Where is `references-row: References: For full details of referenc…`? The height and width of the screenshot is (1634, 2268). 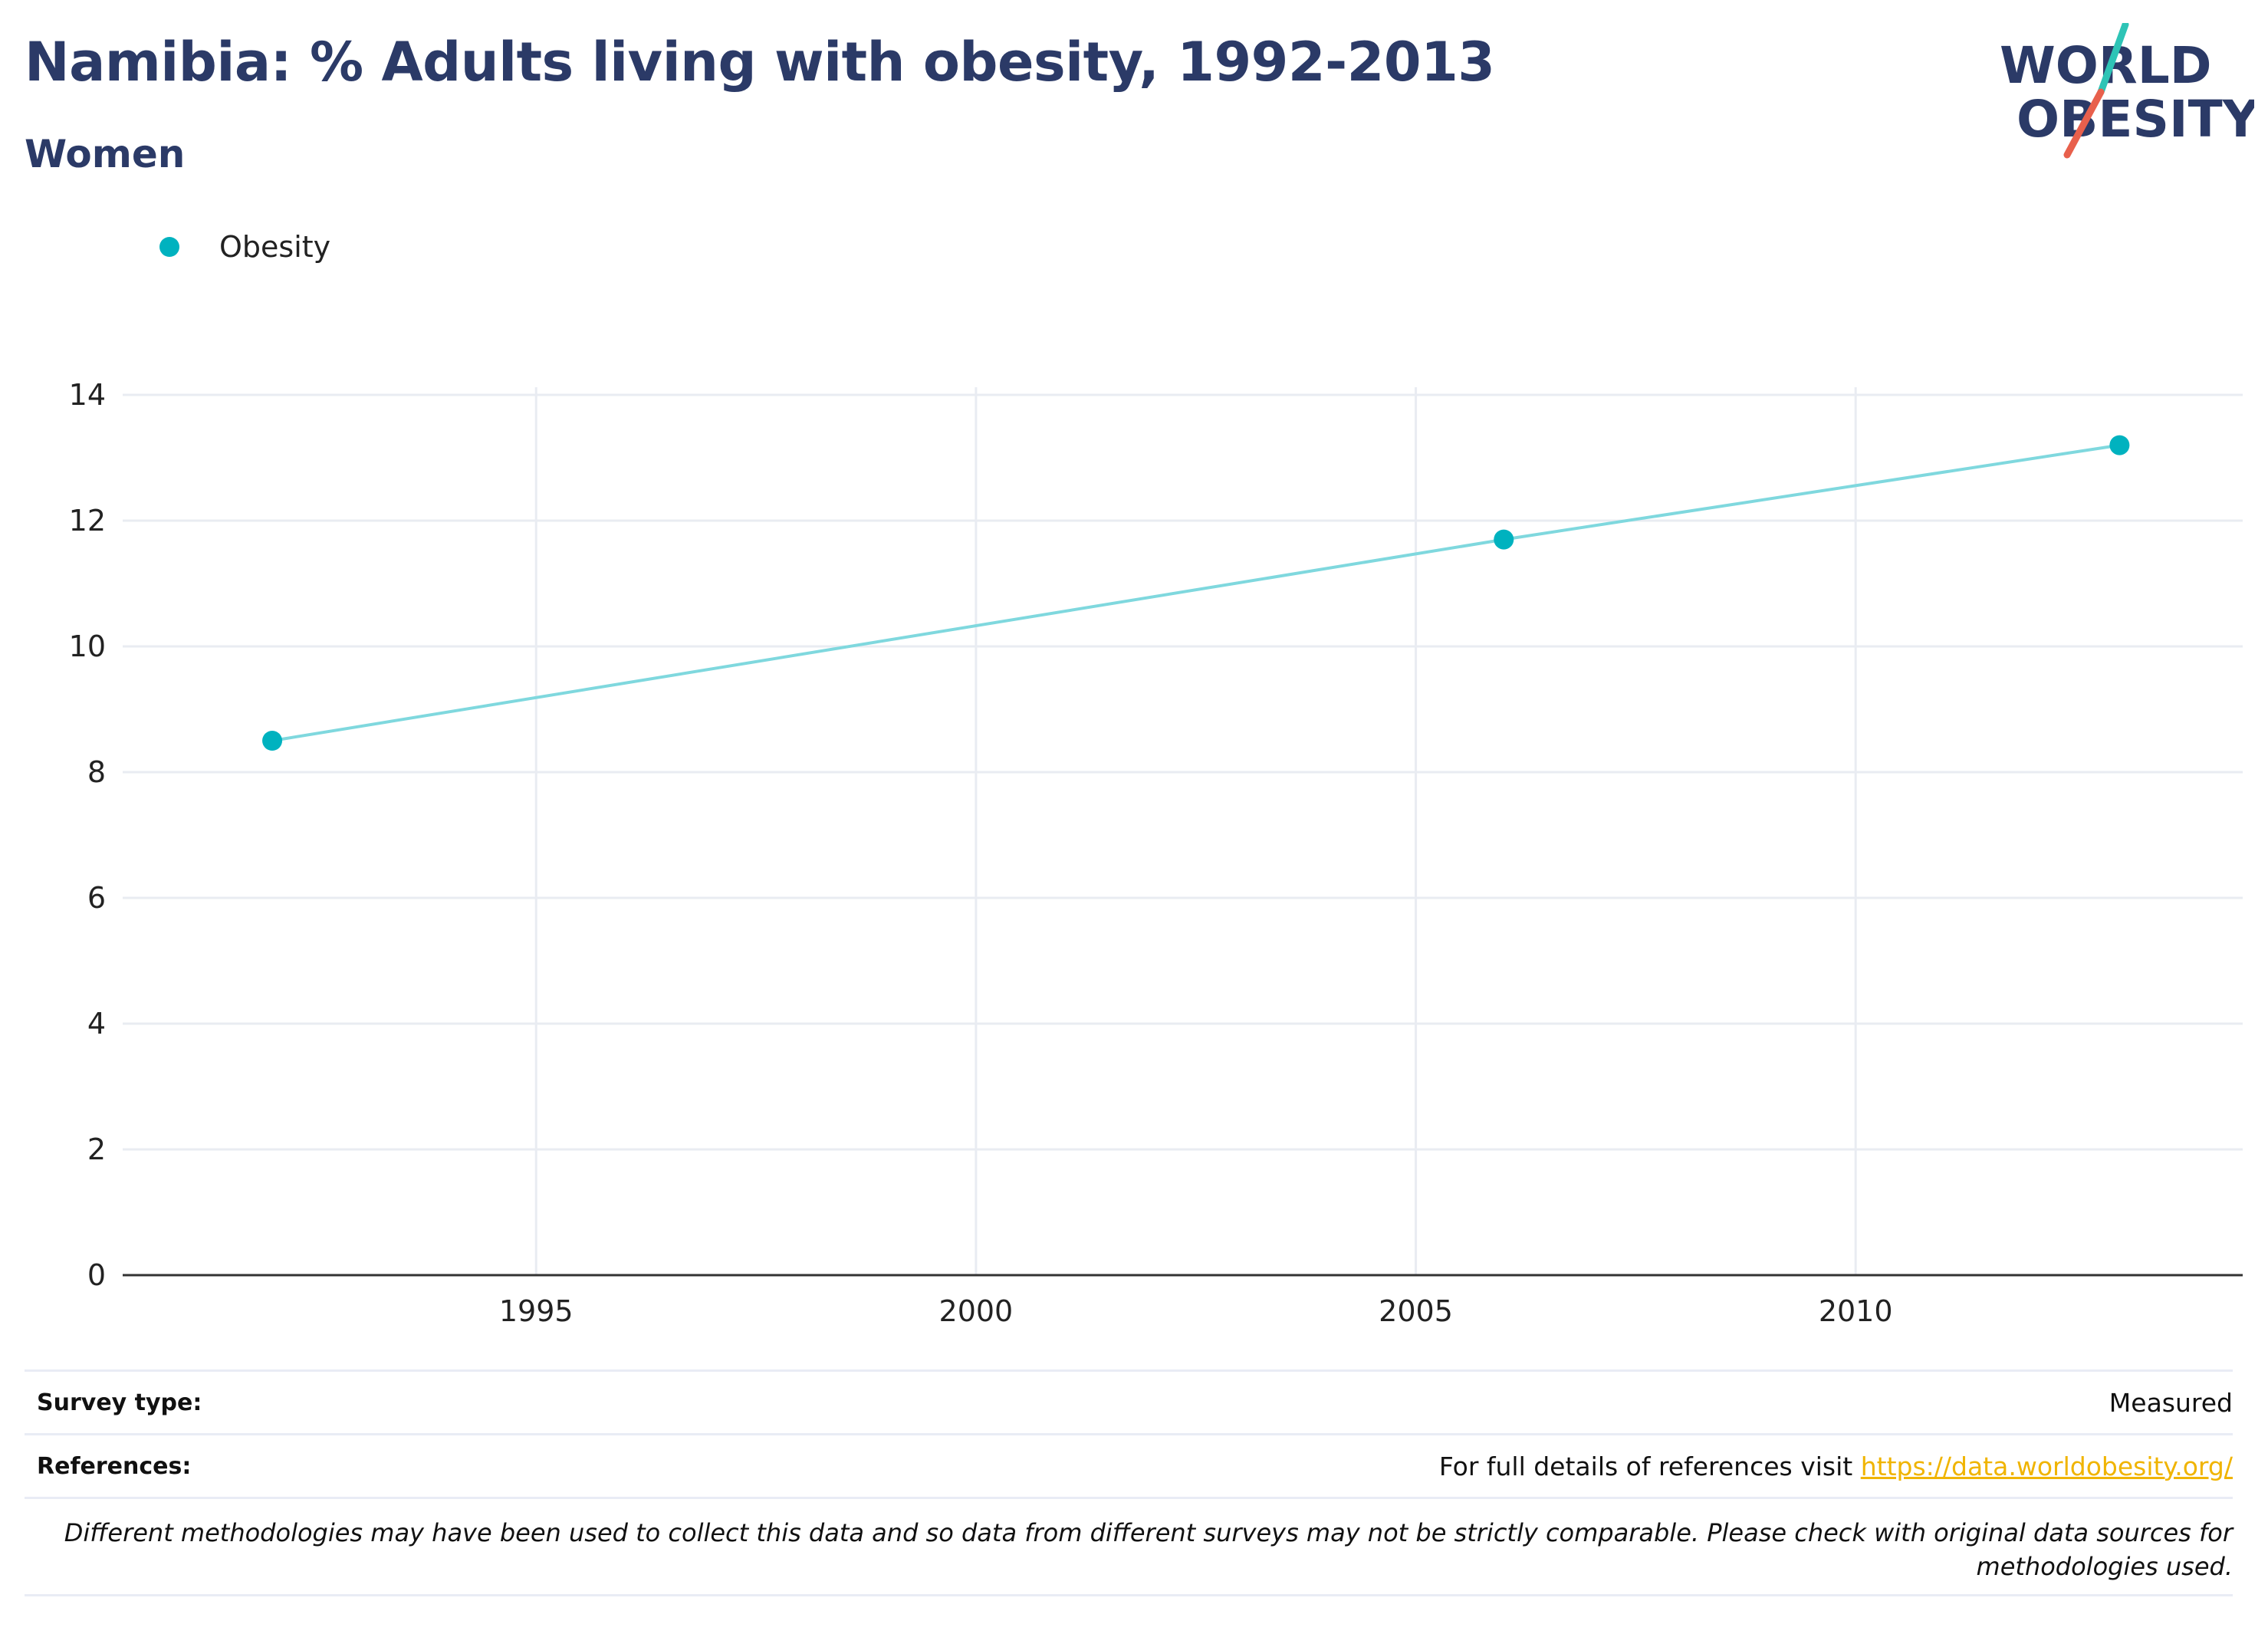
references-row: References: For full details of referenc… is located at coordinates (1129, 1467).